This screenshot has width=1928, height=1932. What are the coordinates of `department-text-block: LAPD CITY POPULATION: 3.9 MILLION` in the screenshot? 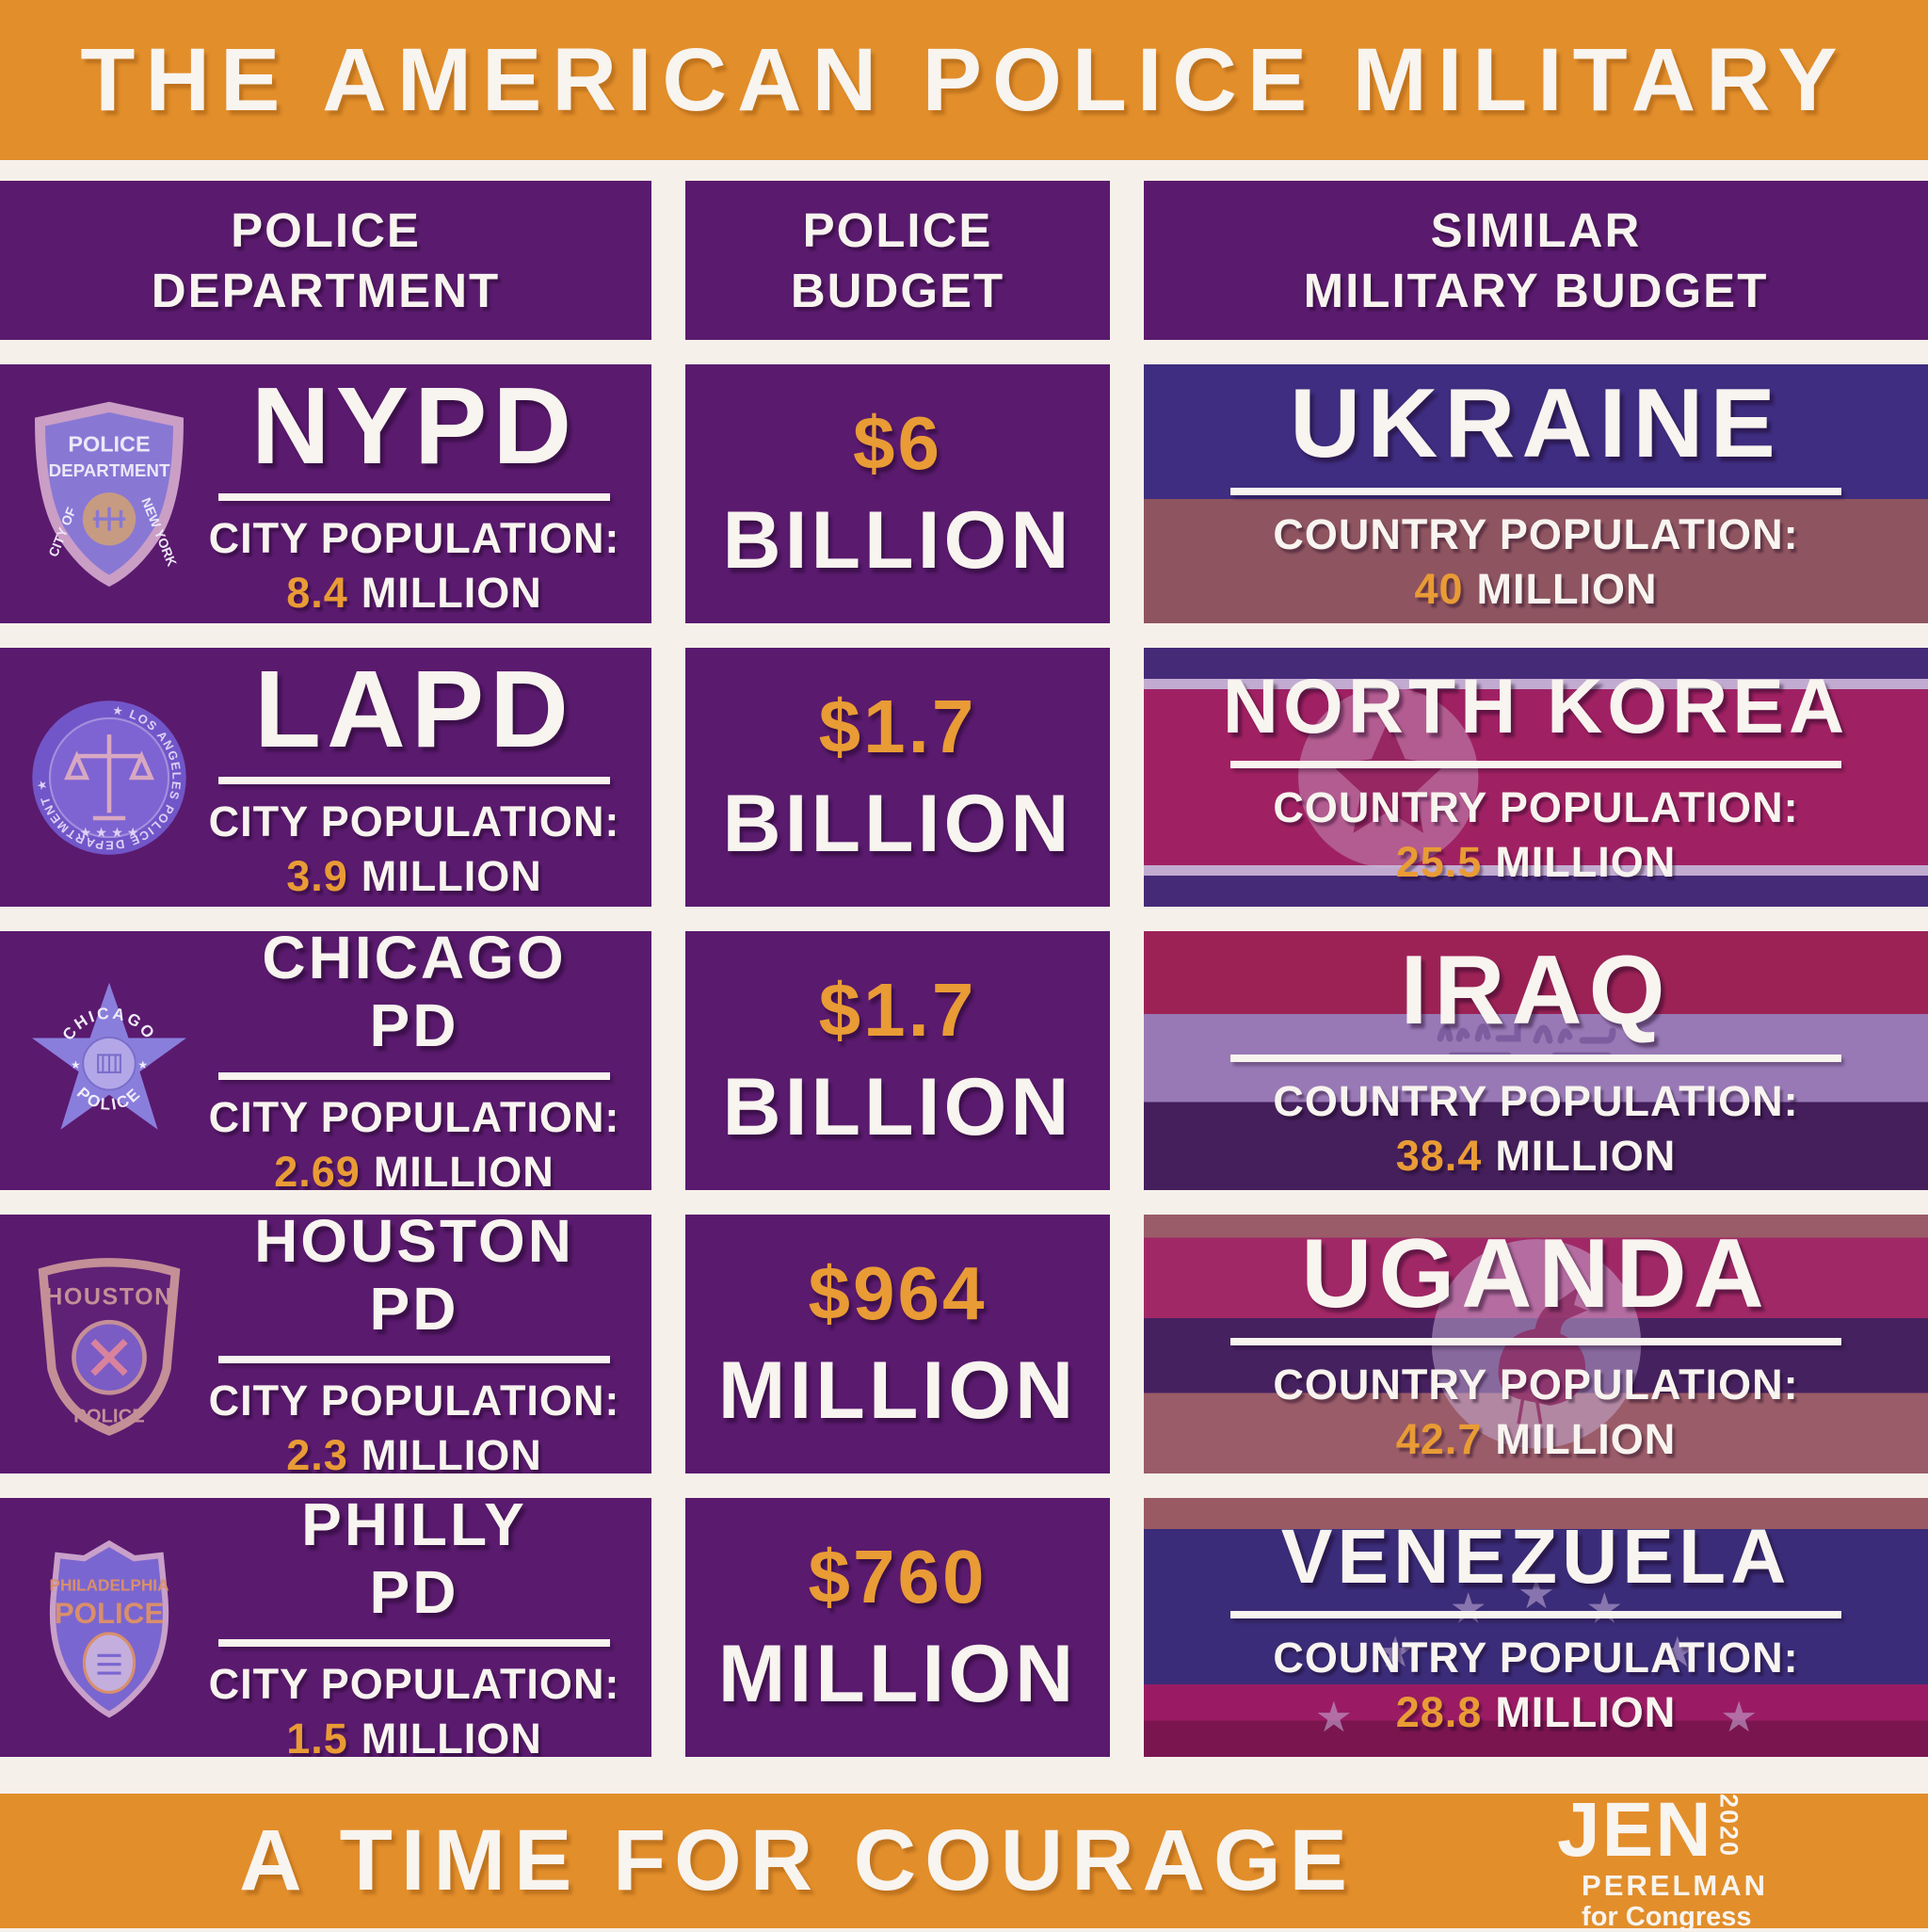 It's located at (426, 777).